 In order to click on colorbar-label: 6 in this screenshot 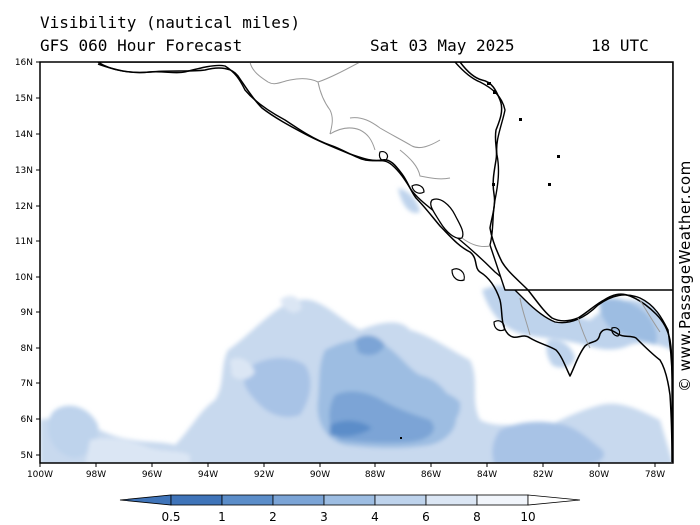, I will do `click(426, 517)`.